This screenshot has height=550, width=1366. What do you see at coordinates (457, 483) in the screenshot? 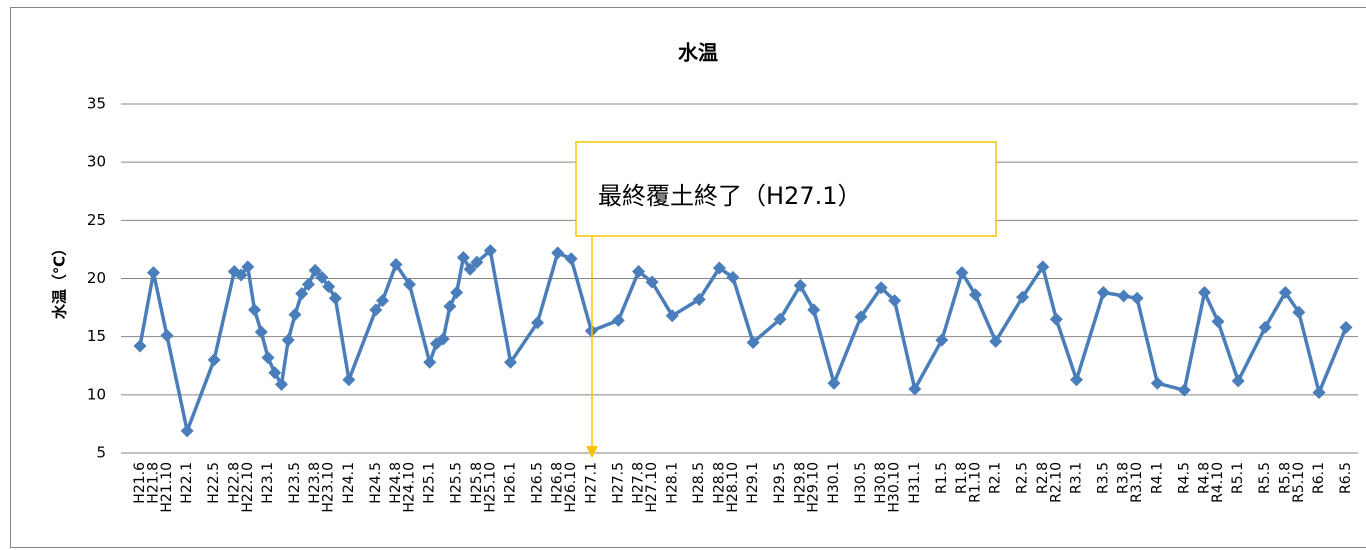
I see `x-tick-label: H25.5` at bounding box center [457, 483].